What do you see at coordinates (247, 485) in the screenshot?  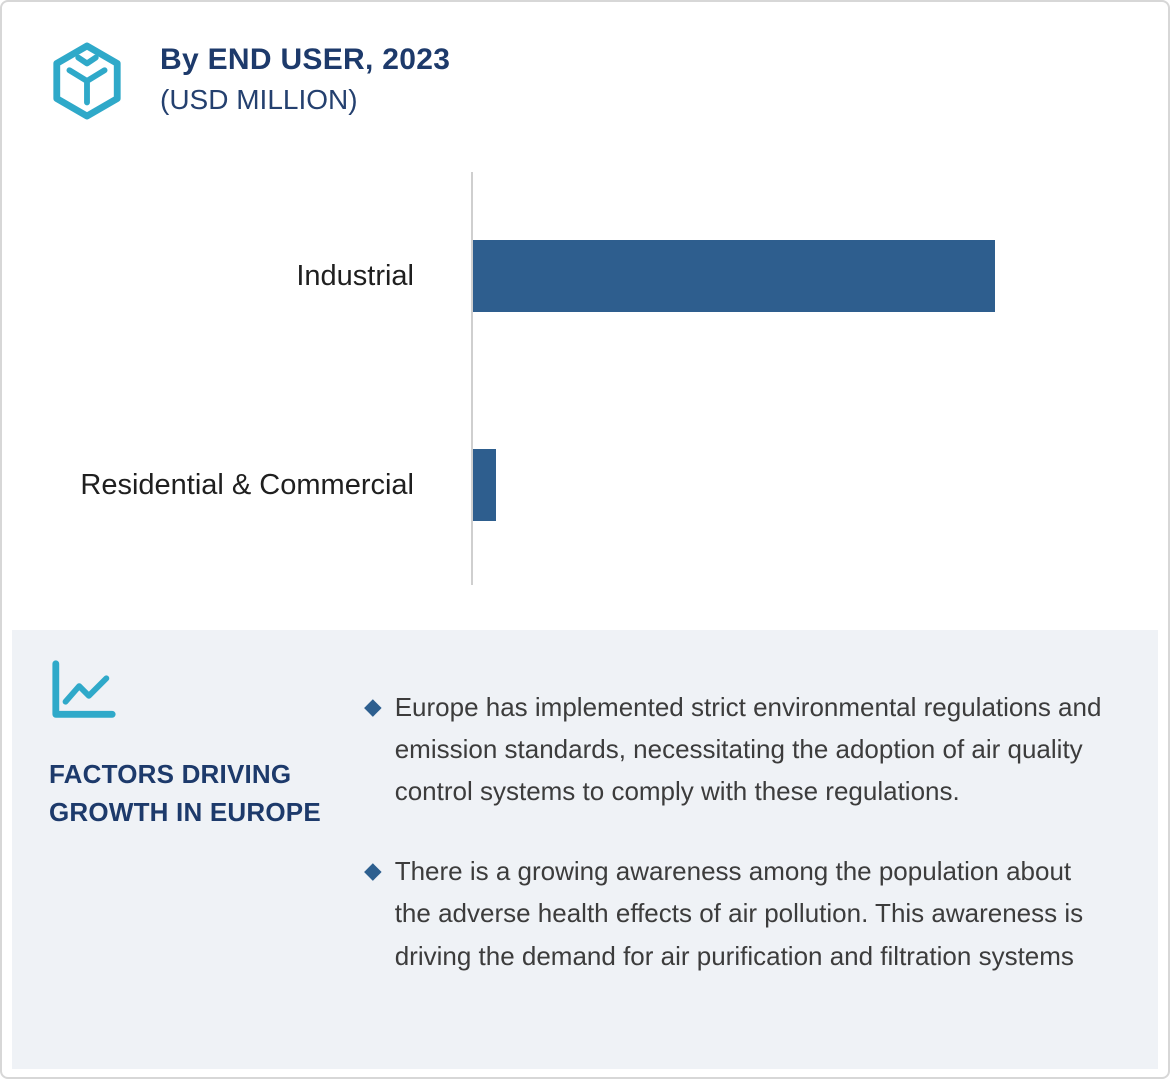 I see `bar-label-residential-commercial: Residential & Commercial` at bounding box center [247, 485].